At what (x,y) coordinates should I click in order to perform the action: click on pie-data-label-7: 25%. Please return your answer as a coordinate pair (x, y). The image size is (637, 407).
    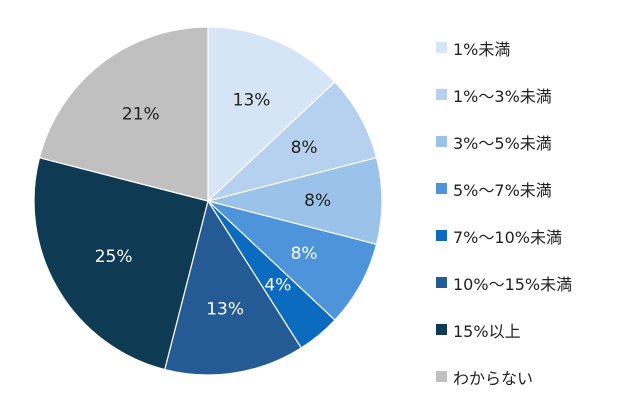
    Looking at the image, I should click on (114, 257).